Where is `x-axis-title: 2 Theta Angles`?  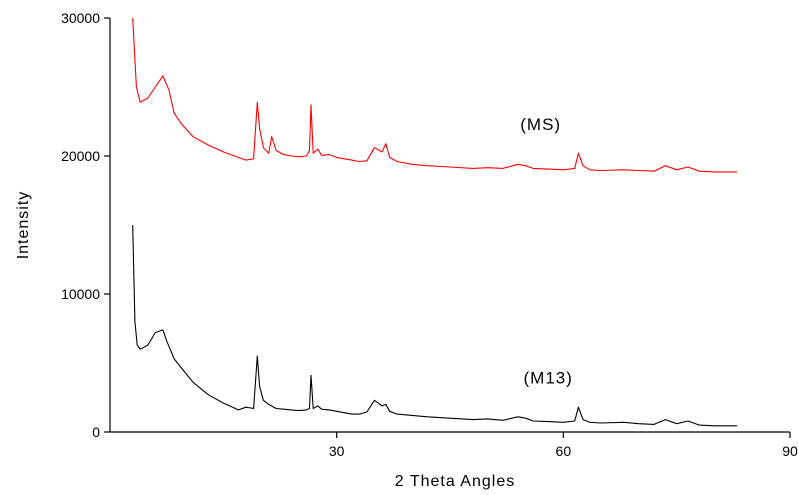 x-axis-title: 2 Theta Angles is located at coordinates (455, 481).